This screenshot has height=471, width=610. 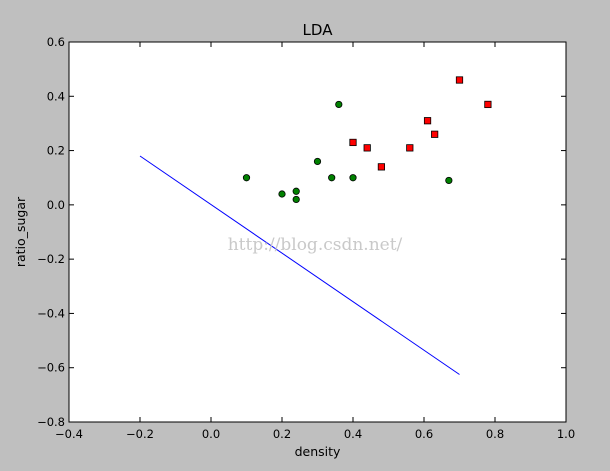 What do you see at coordinates (282, 434) in the screenshot?
I see `x-tick-label: 0.2` at bounding box center [282, 434].